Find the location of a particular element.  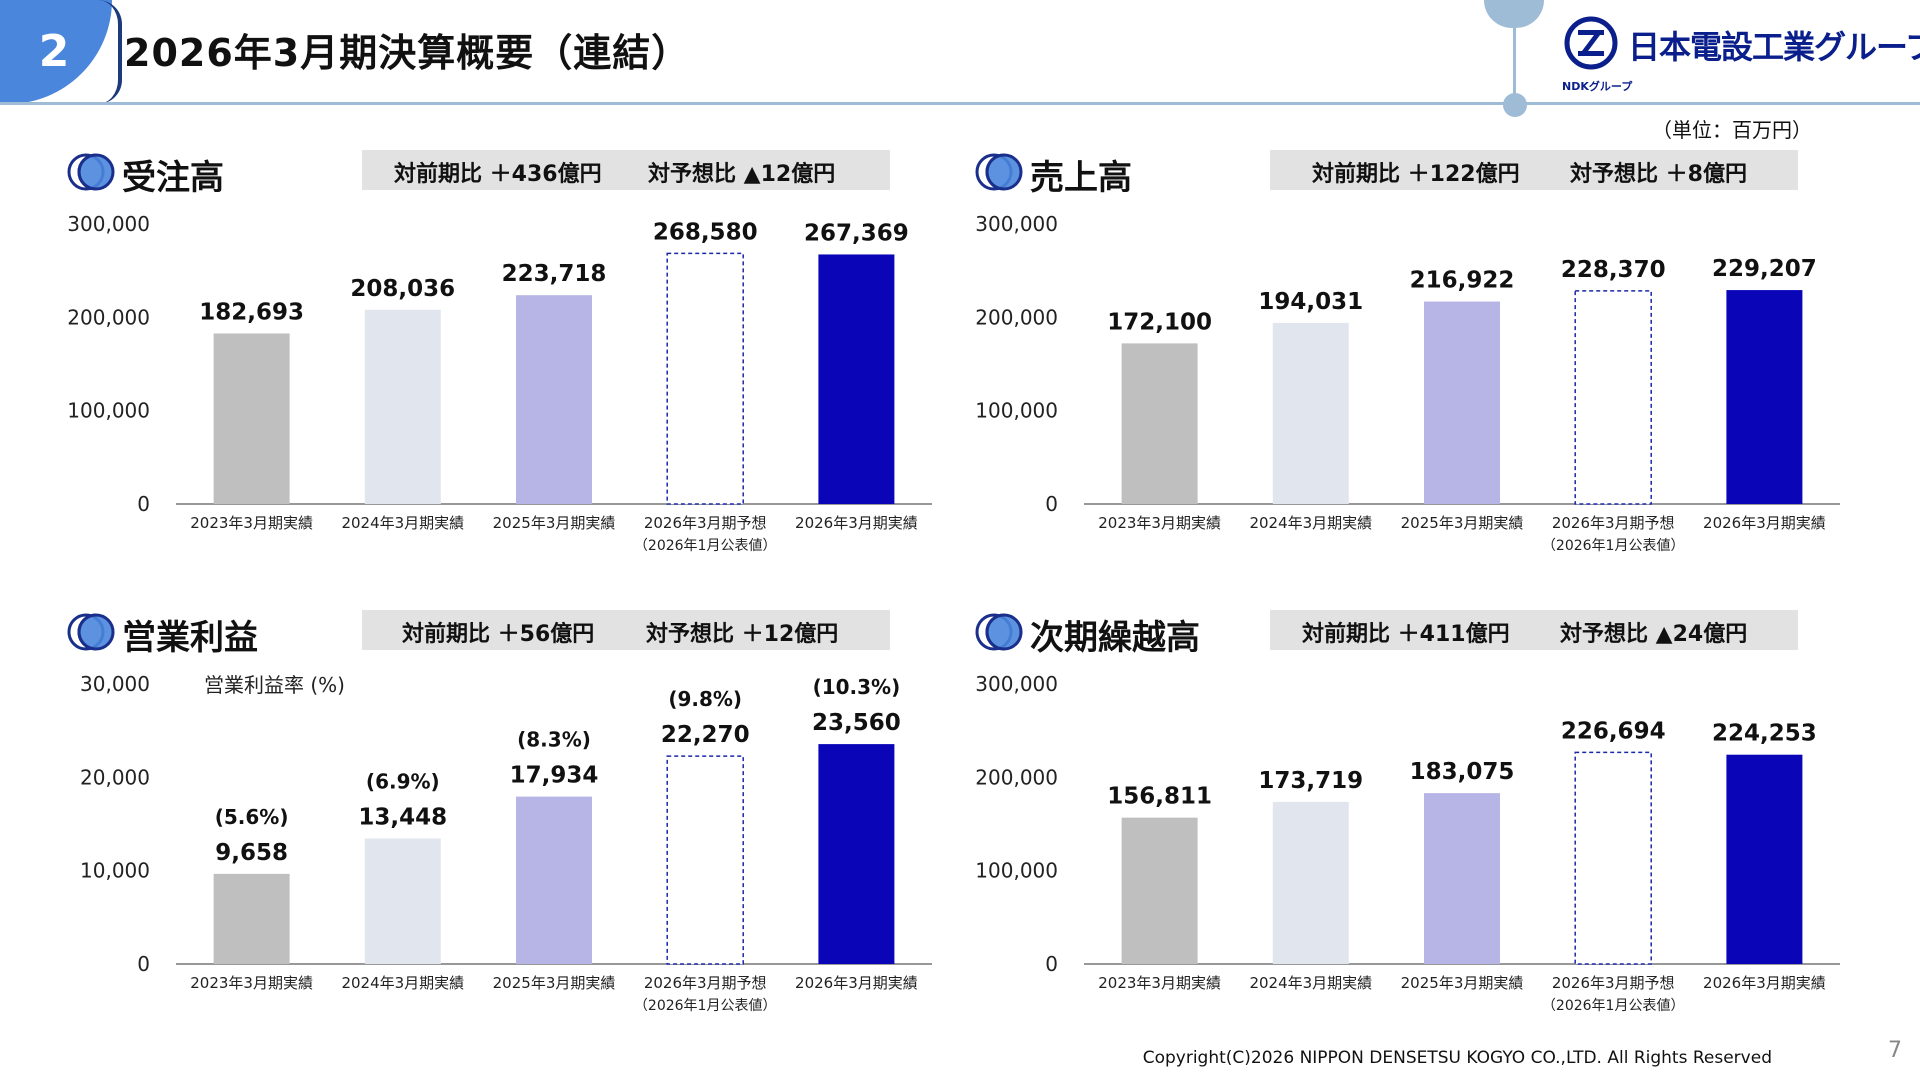

page-title: 2026年3月期決算概要（連結） is located at coordinates (407, 53).